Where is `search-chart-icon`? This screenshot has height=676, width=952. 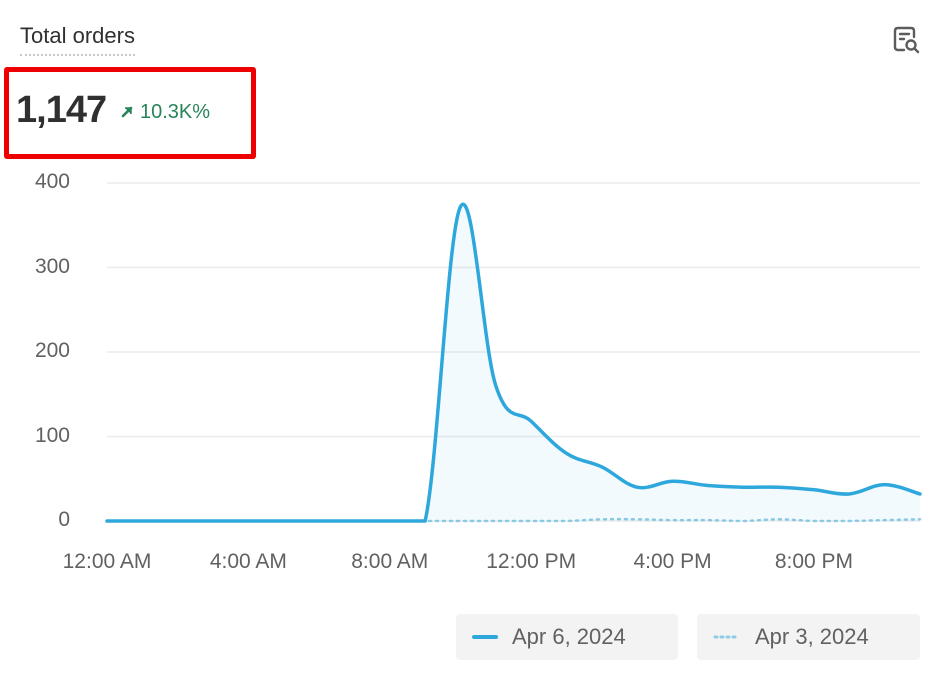
search-chart-icon is located at coordinates (906, 40).